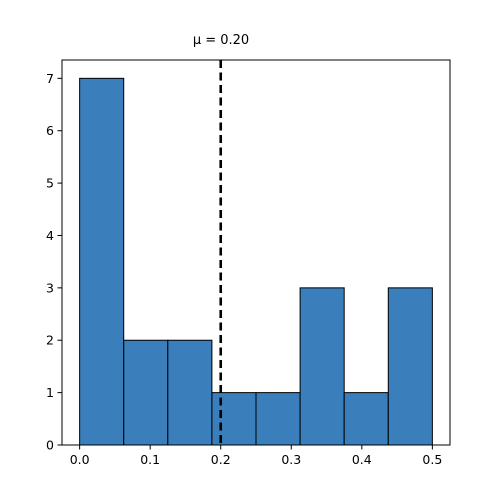 The width and height of the screenshot is (500, 500). Describe the element at coordinates (432, 459) in the screenshot. I see `x-tick-label: 0.5` at that location.